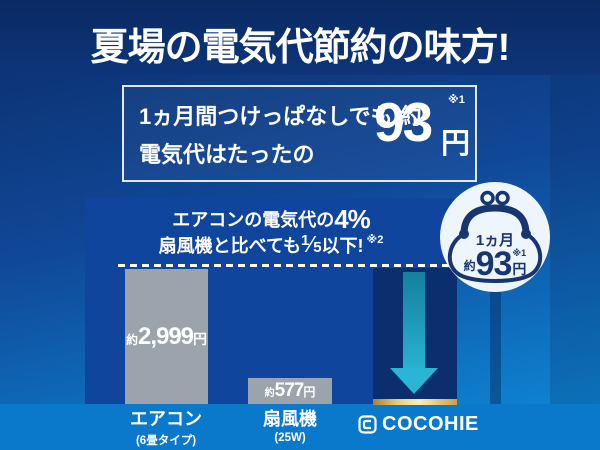  What do you see at coordinates (410, 116) in the screenshot?
I see `hero-approx: 約` at bounding box center [410, 116].